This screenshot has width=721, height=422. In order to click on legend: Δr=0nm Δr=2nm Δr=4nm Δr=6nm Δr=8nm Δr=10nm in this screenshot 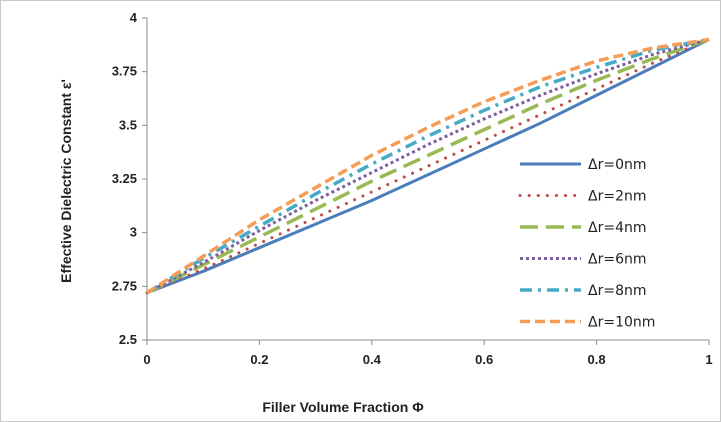, I will do `click(586, 244)`.